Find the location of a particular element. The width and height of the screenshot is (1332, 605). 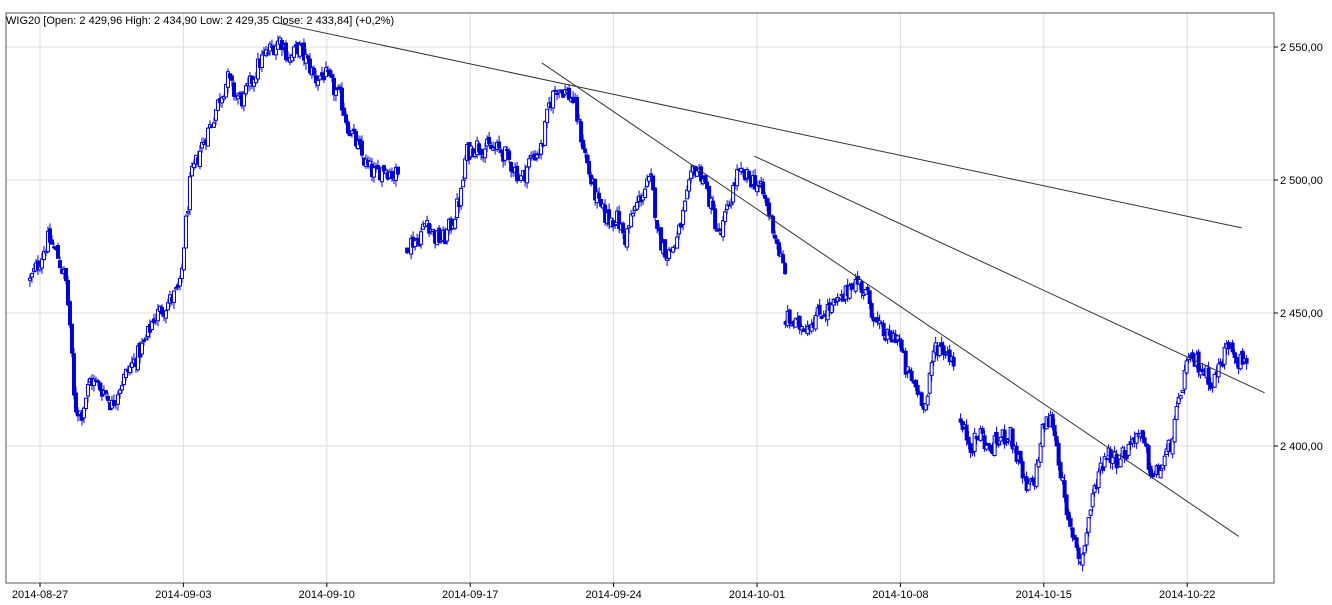

x-tick-label: 2014-09-24 is located at coordinates (613, 595).